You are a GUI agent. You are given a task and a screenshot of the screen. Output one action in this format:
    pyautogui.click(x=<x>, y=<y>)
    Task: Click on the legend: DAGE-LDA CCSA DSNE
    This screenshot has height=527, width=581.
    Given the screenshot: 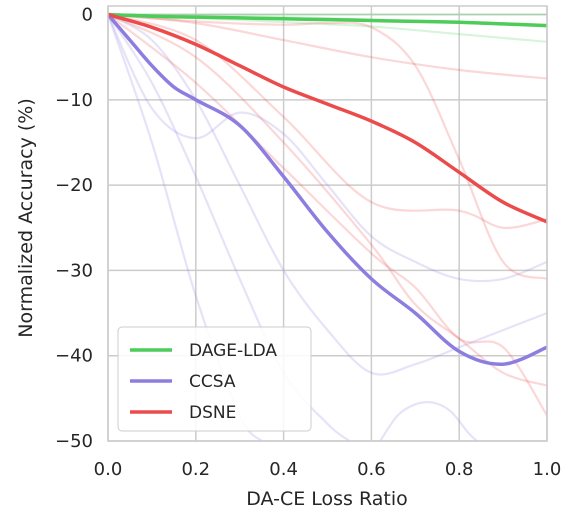 What is the action you would take?
    pyautogui.click(x=214, y=379)
    